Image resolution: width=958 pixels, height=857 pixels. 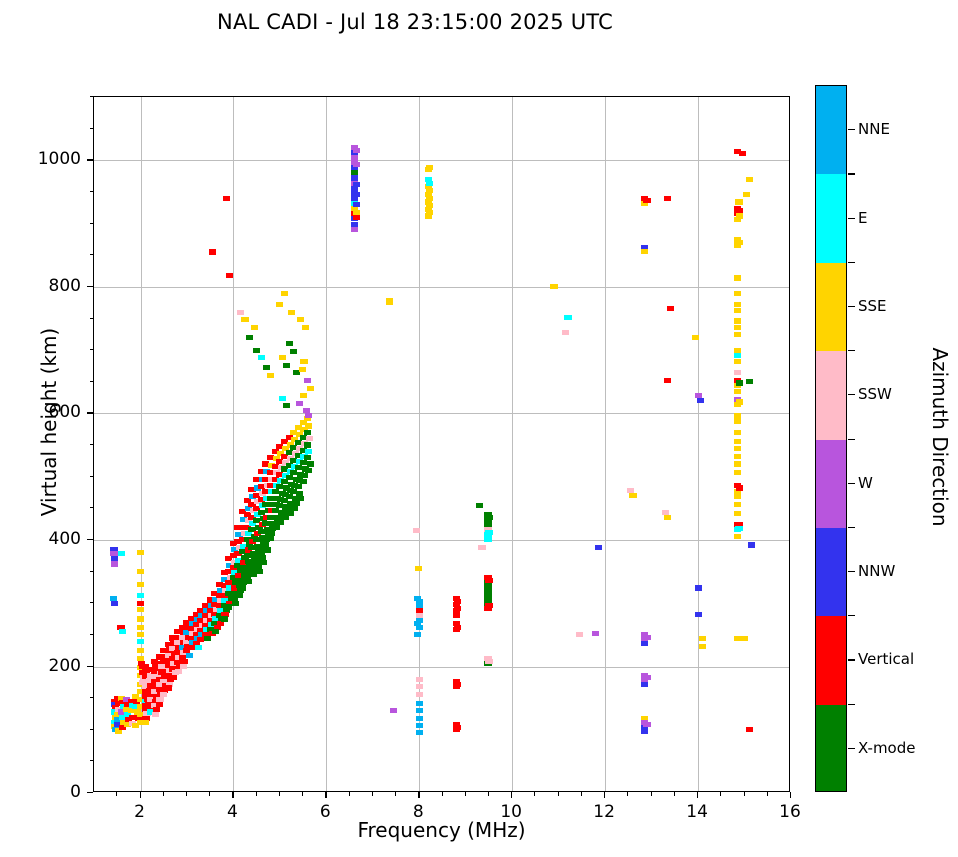 What do you see at coordinates (49, 422) in the screenshot?
I see `y-axis-label: Virtual height (km)` at bounding box center [49, 422].